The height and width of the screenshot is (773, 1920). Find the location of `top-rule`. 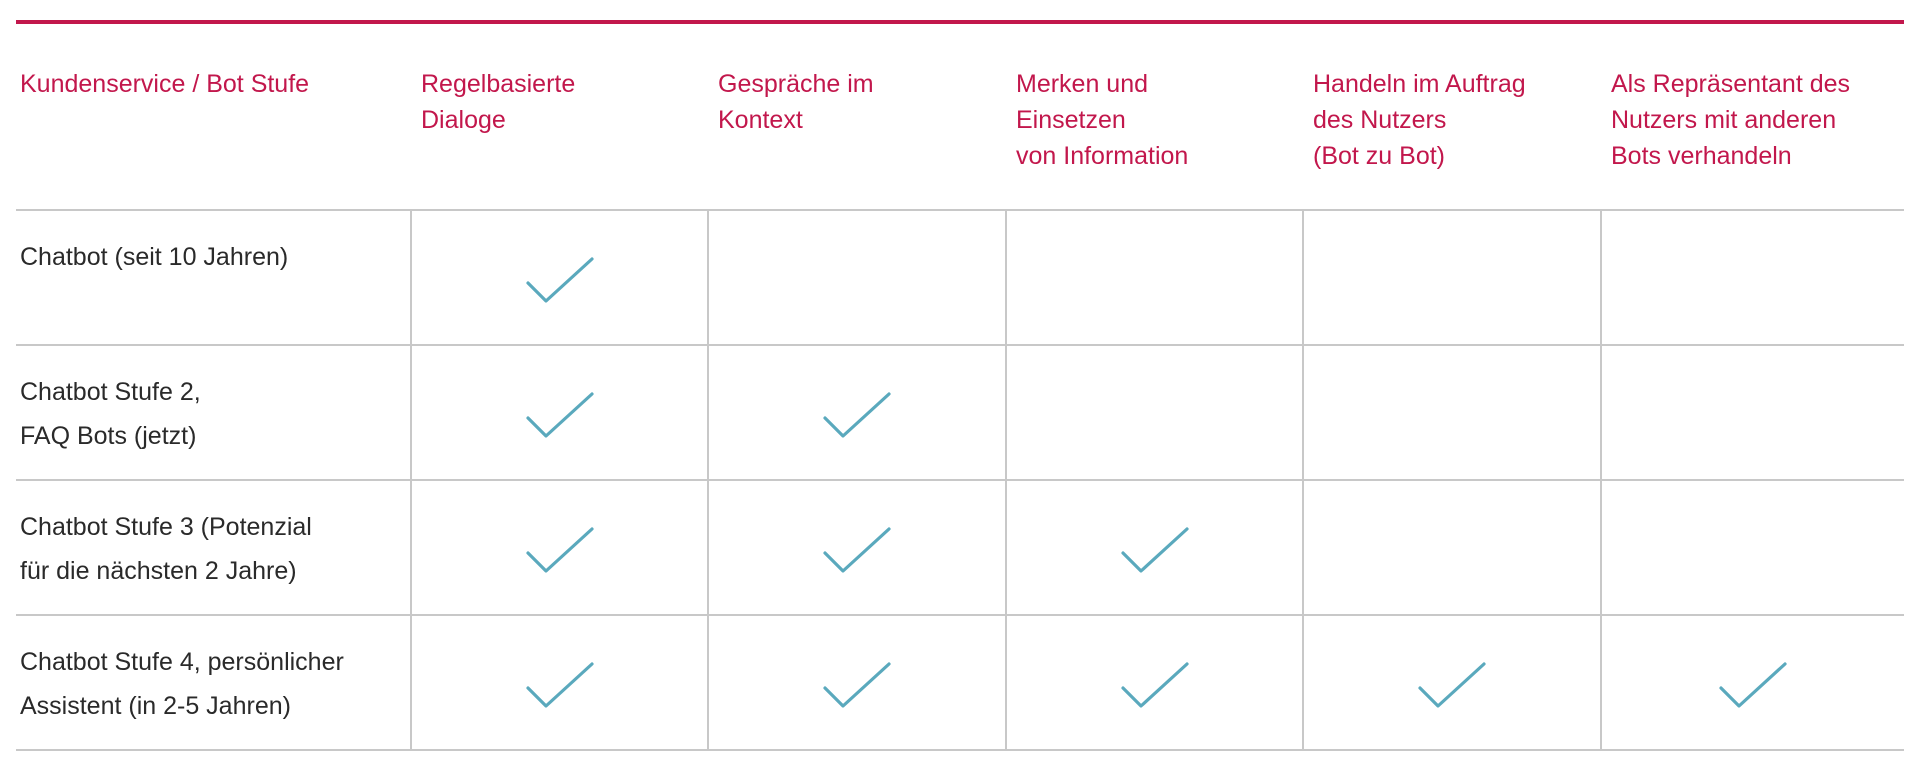

top-rule is located at coordinates (960, 22).